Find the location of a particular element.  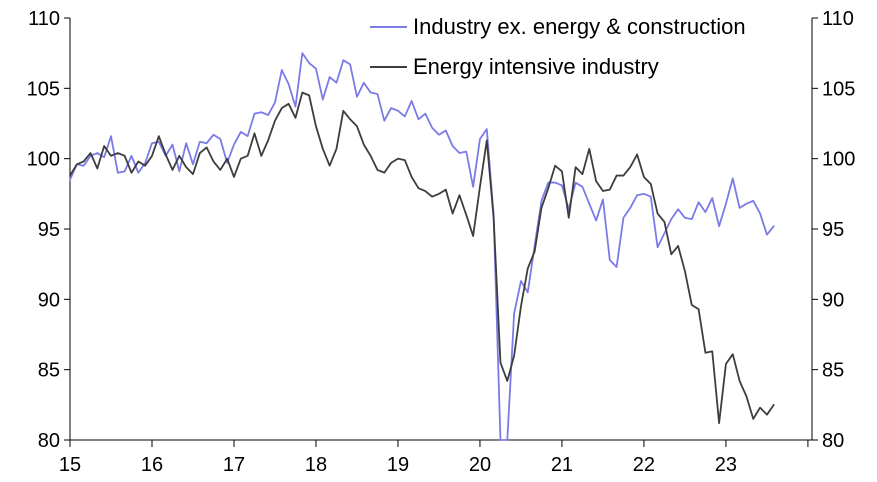

legend-item-industry: Industry ex. energy & construction is located at coordinates (558, 26).